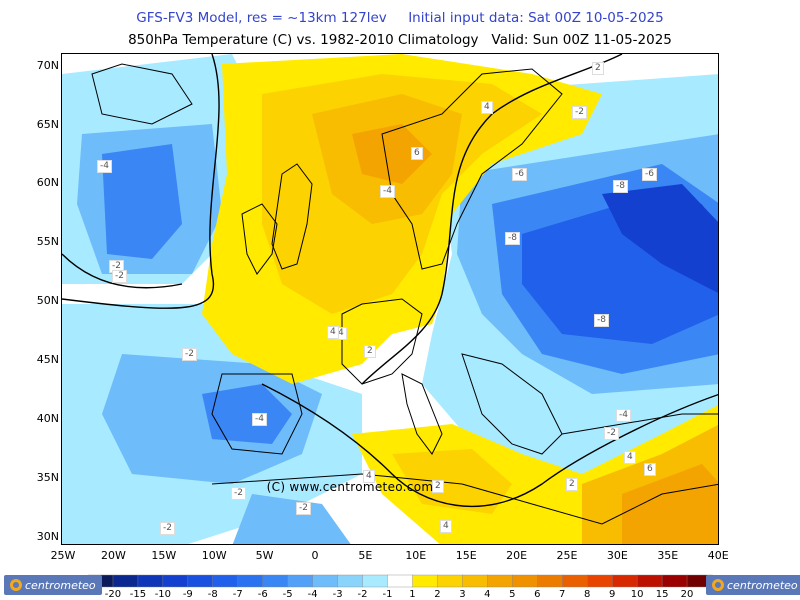 This screenshot has width=800, height=600. Describe the element at coordinates (47, 124) in the screenshot. I see `latitude-label: 65N` at that location.